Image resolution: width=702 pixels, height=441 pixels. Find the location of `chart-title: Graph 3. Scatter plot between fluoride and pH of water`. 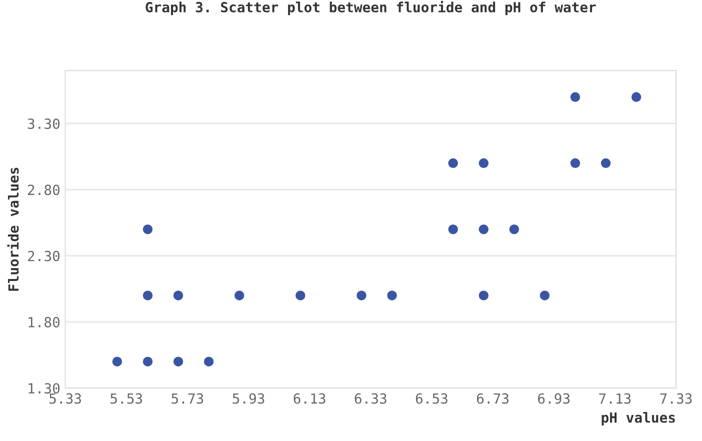

chart-title: Graph 3. Scatter plot between fluoride and pH of water is located at coordinates (371, 8).